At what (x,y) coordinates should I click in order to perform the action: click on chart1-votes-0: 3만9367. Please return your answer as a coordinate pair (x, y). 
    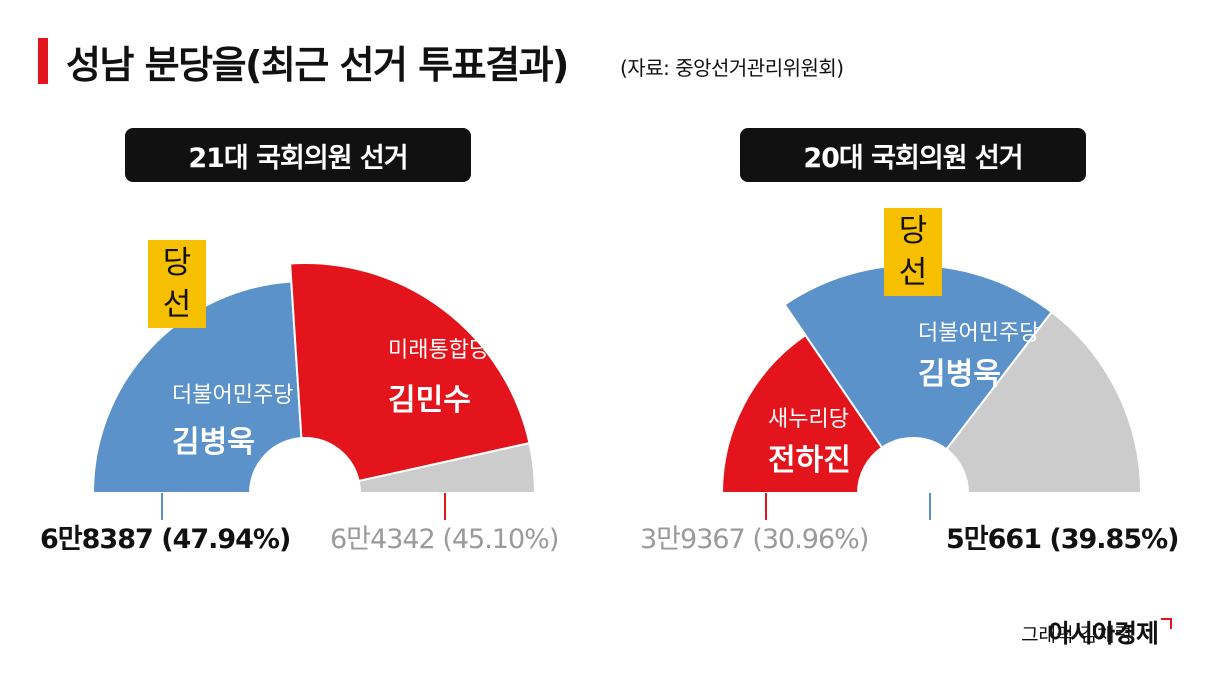
    Looking at the image, I should click on (696, 539).